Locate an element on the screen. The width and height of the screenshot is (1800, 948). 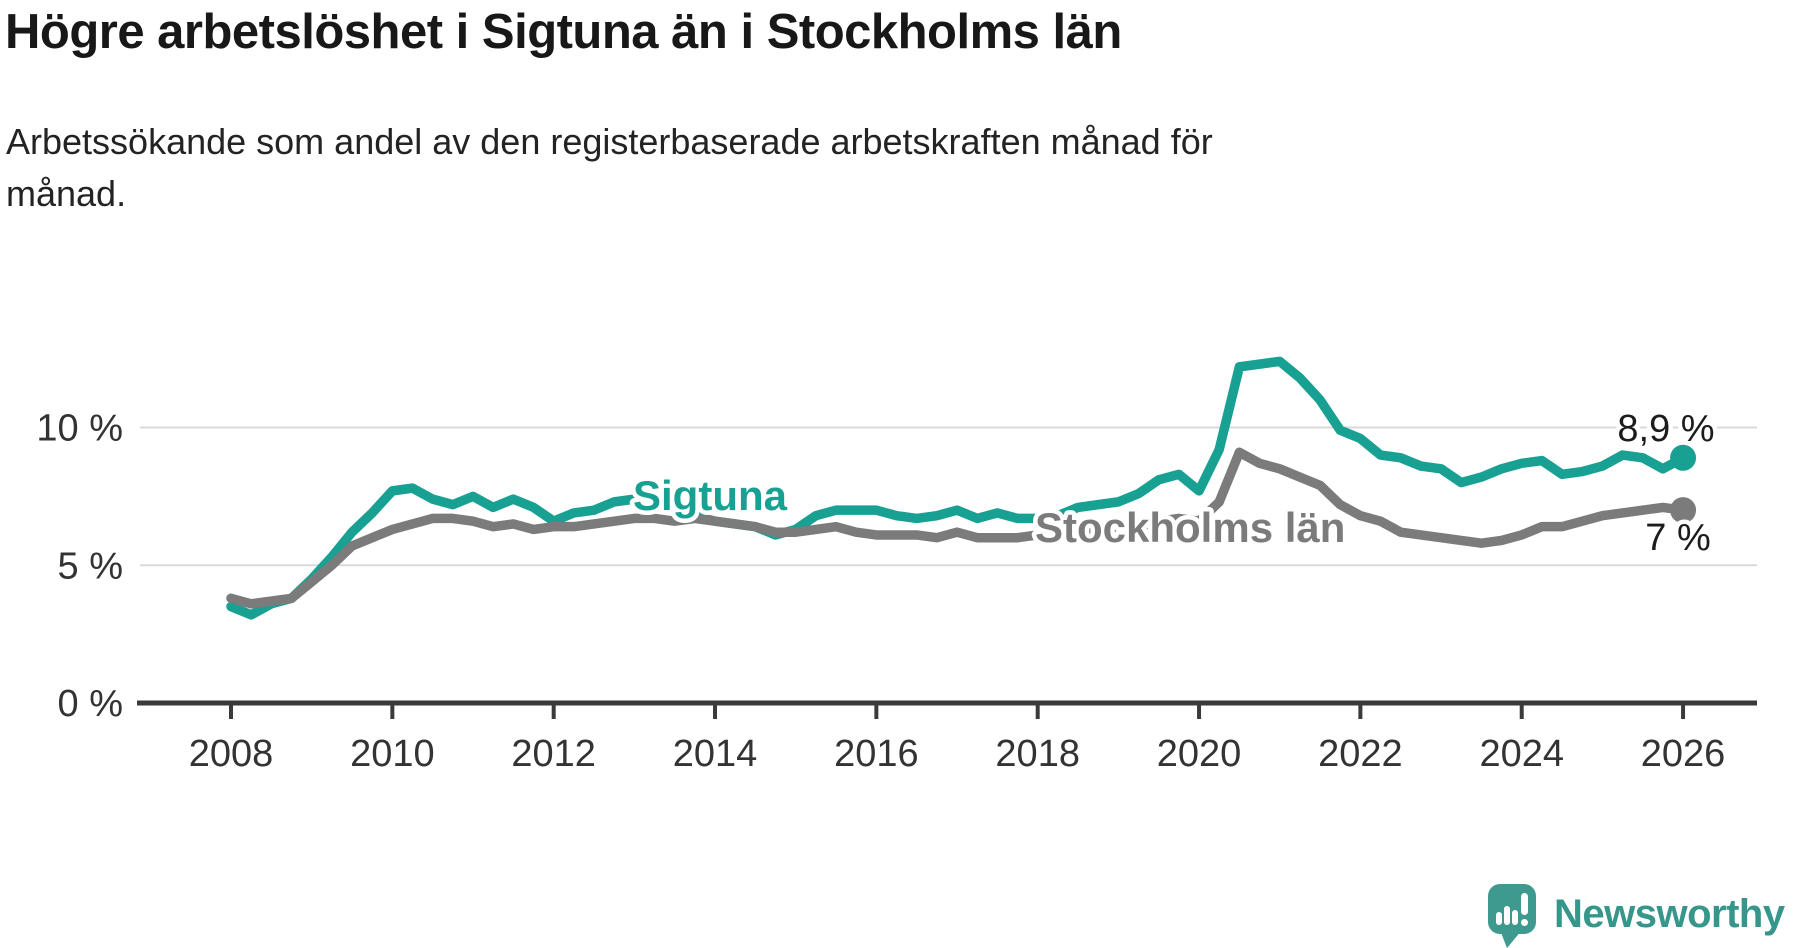
x-tick-label: 2024 is located at coordinates (1521, 754).